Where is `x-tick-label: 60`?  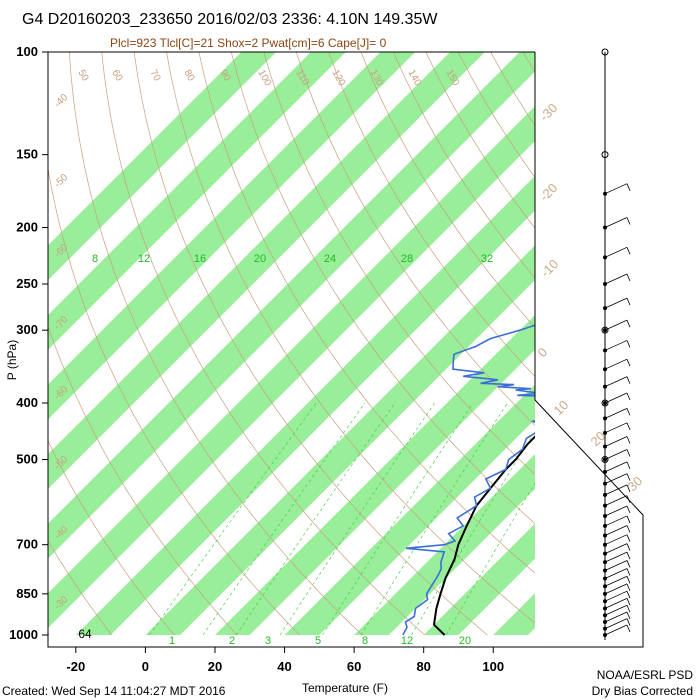
x-tick-label: 60 is located at coordinates (354, 666).